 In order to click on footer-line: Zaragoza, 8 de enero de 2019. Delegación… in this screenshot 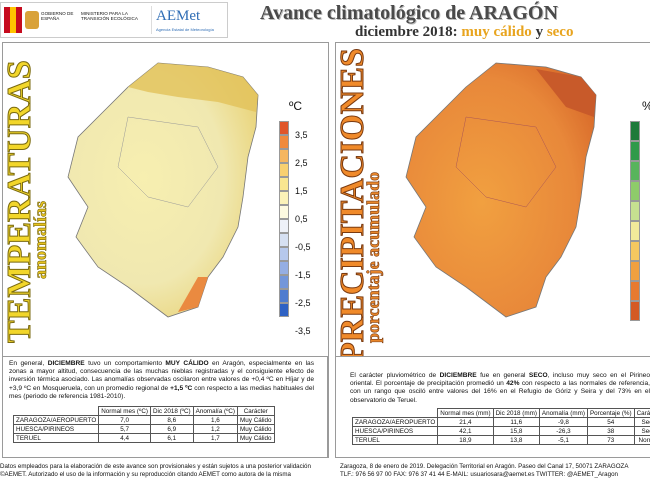, I will do `click(484, 466)`.